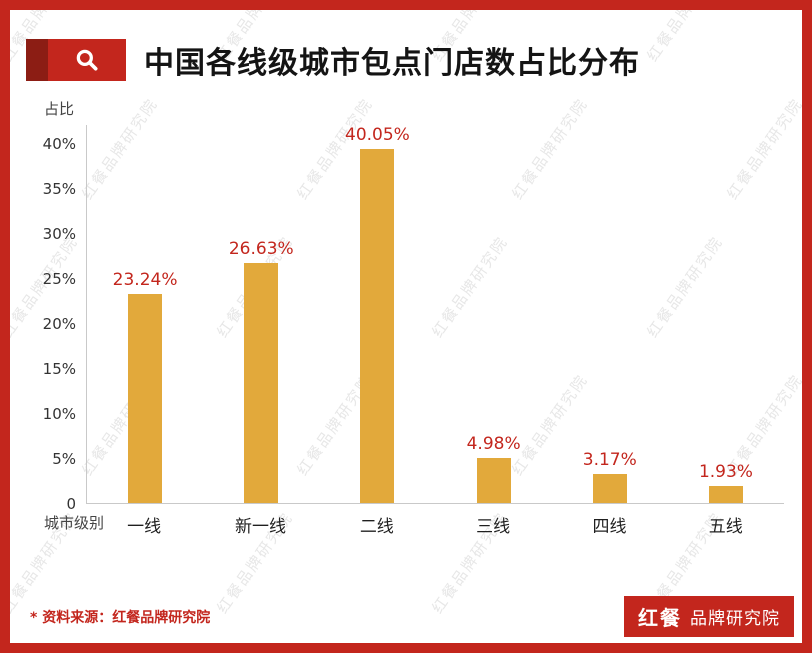  What do you see at coordinates (392, 63) in the screenshot?
I see `page-title: 中国各线级城市包点门店数占比分布` at bounding box center [392, 63].